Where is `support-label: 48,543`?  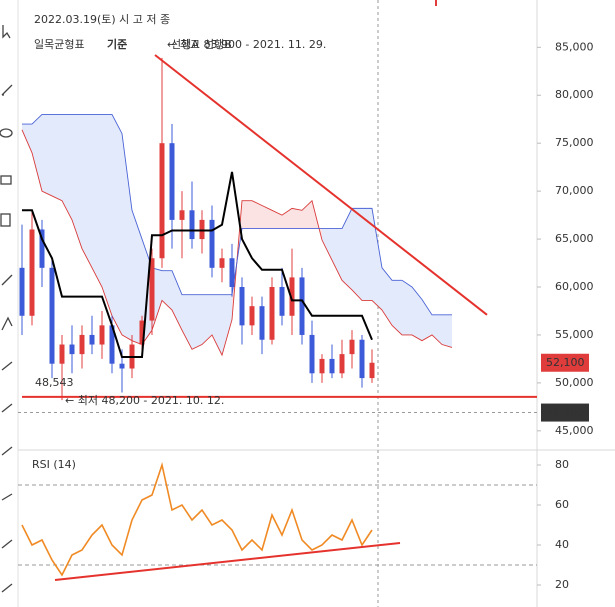 support-label: 48,543 is located at coordinates (54, 382).